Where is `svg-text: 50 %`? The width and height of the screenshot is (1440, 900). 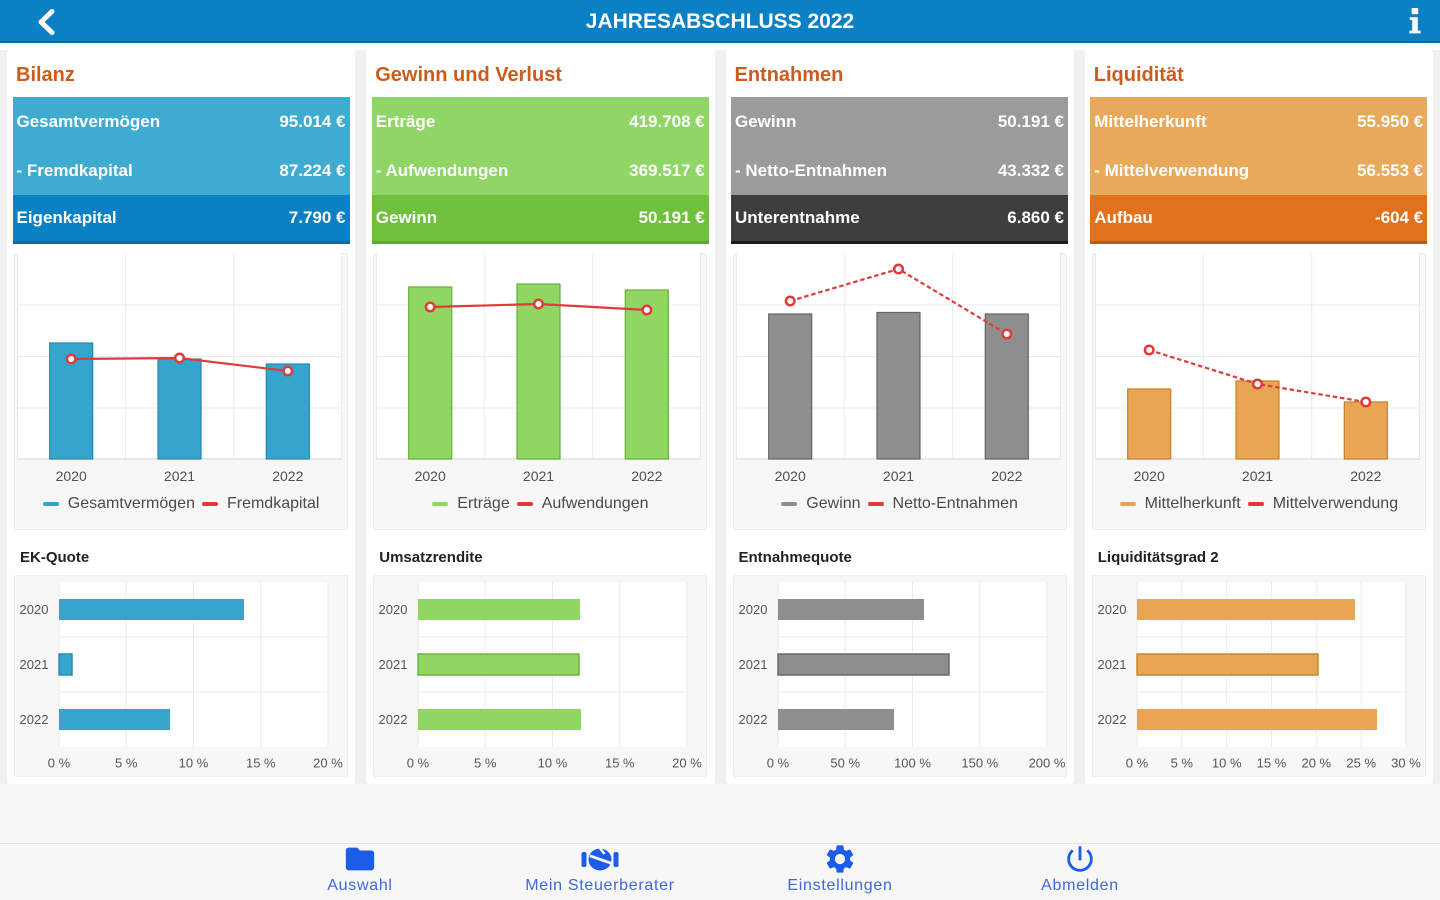
svg-text: 50 % is located at coordinates (845, 763).